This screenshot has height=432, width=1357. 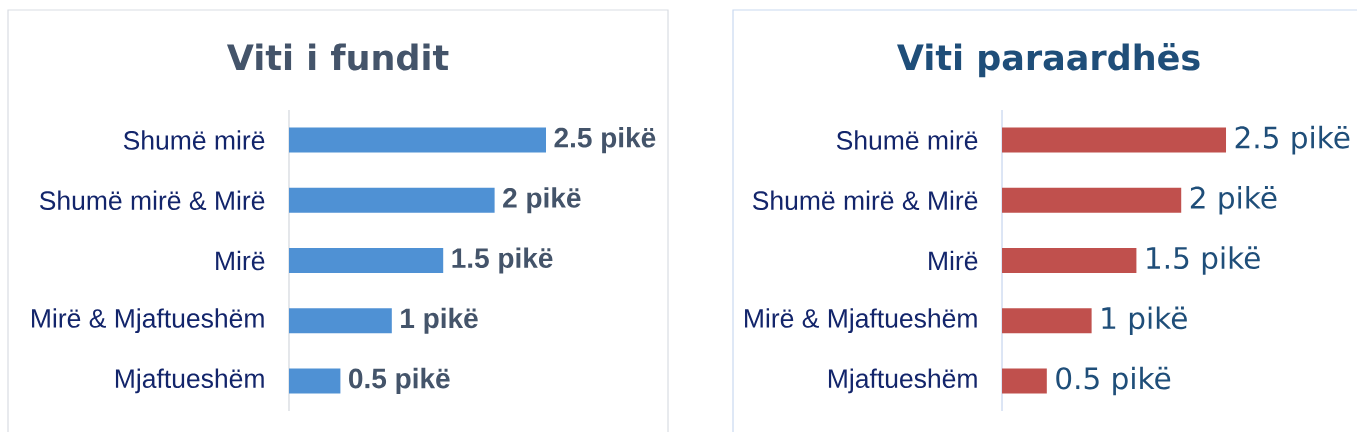 What do you see at coordinates (337, 57) in the screenshot?
I see `chart-title: Viti i fundit` at bounding box center [337, 57].